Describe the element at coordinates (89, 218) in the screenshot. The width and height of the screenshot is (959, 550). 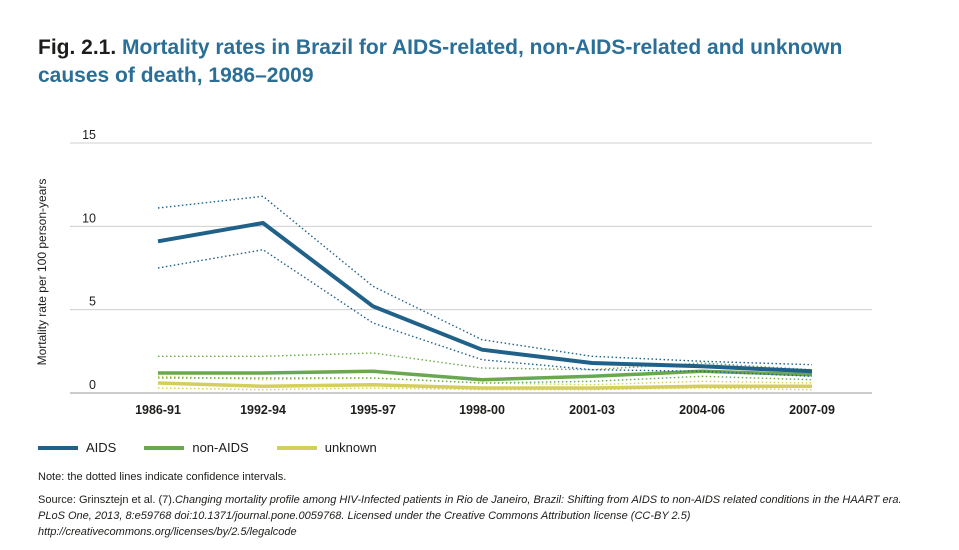
I see `y-tick-label: 10` at that location.